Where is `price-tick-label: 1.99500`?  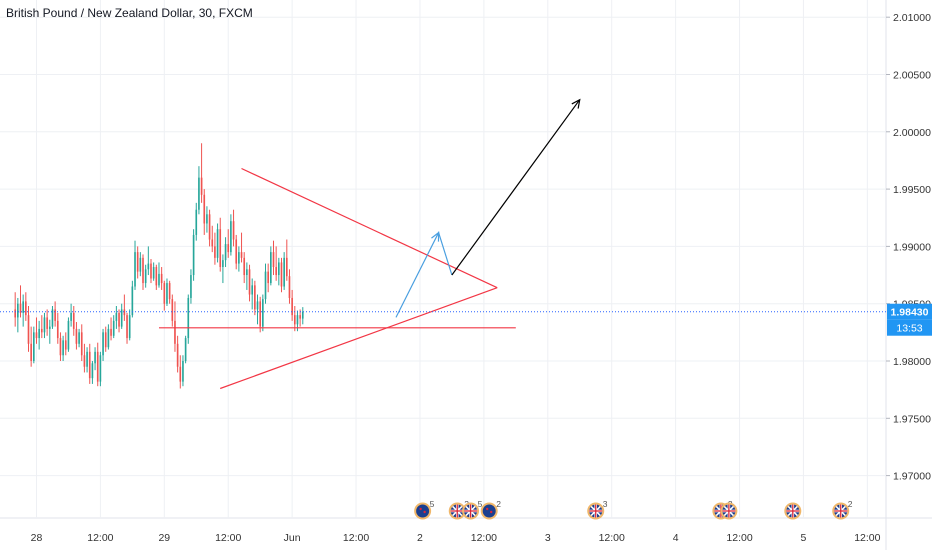 price-tick-label: 1.99500 is located at coordinates (912, 190).